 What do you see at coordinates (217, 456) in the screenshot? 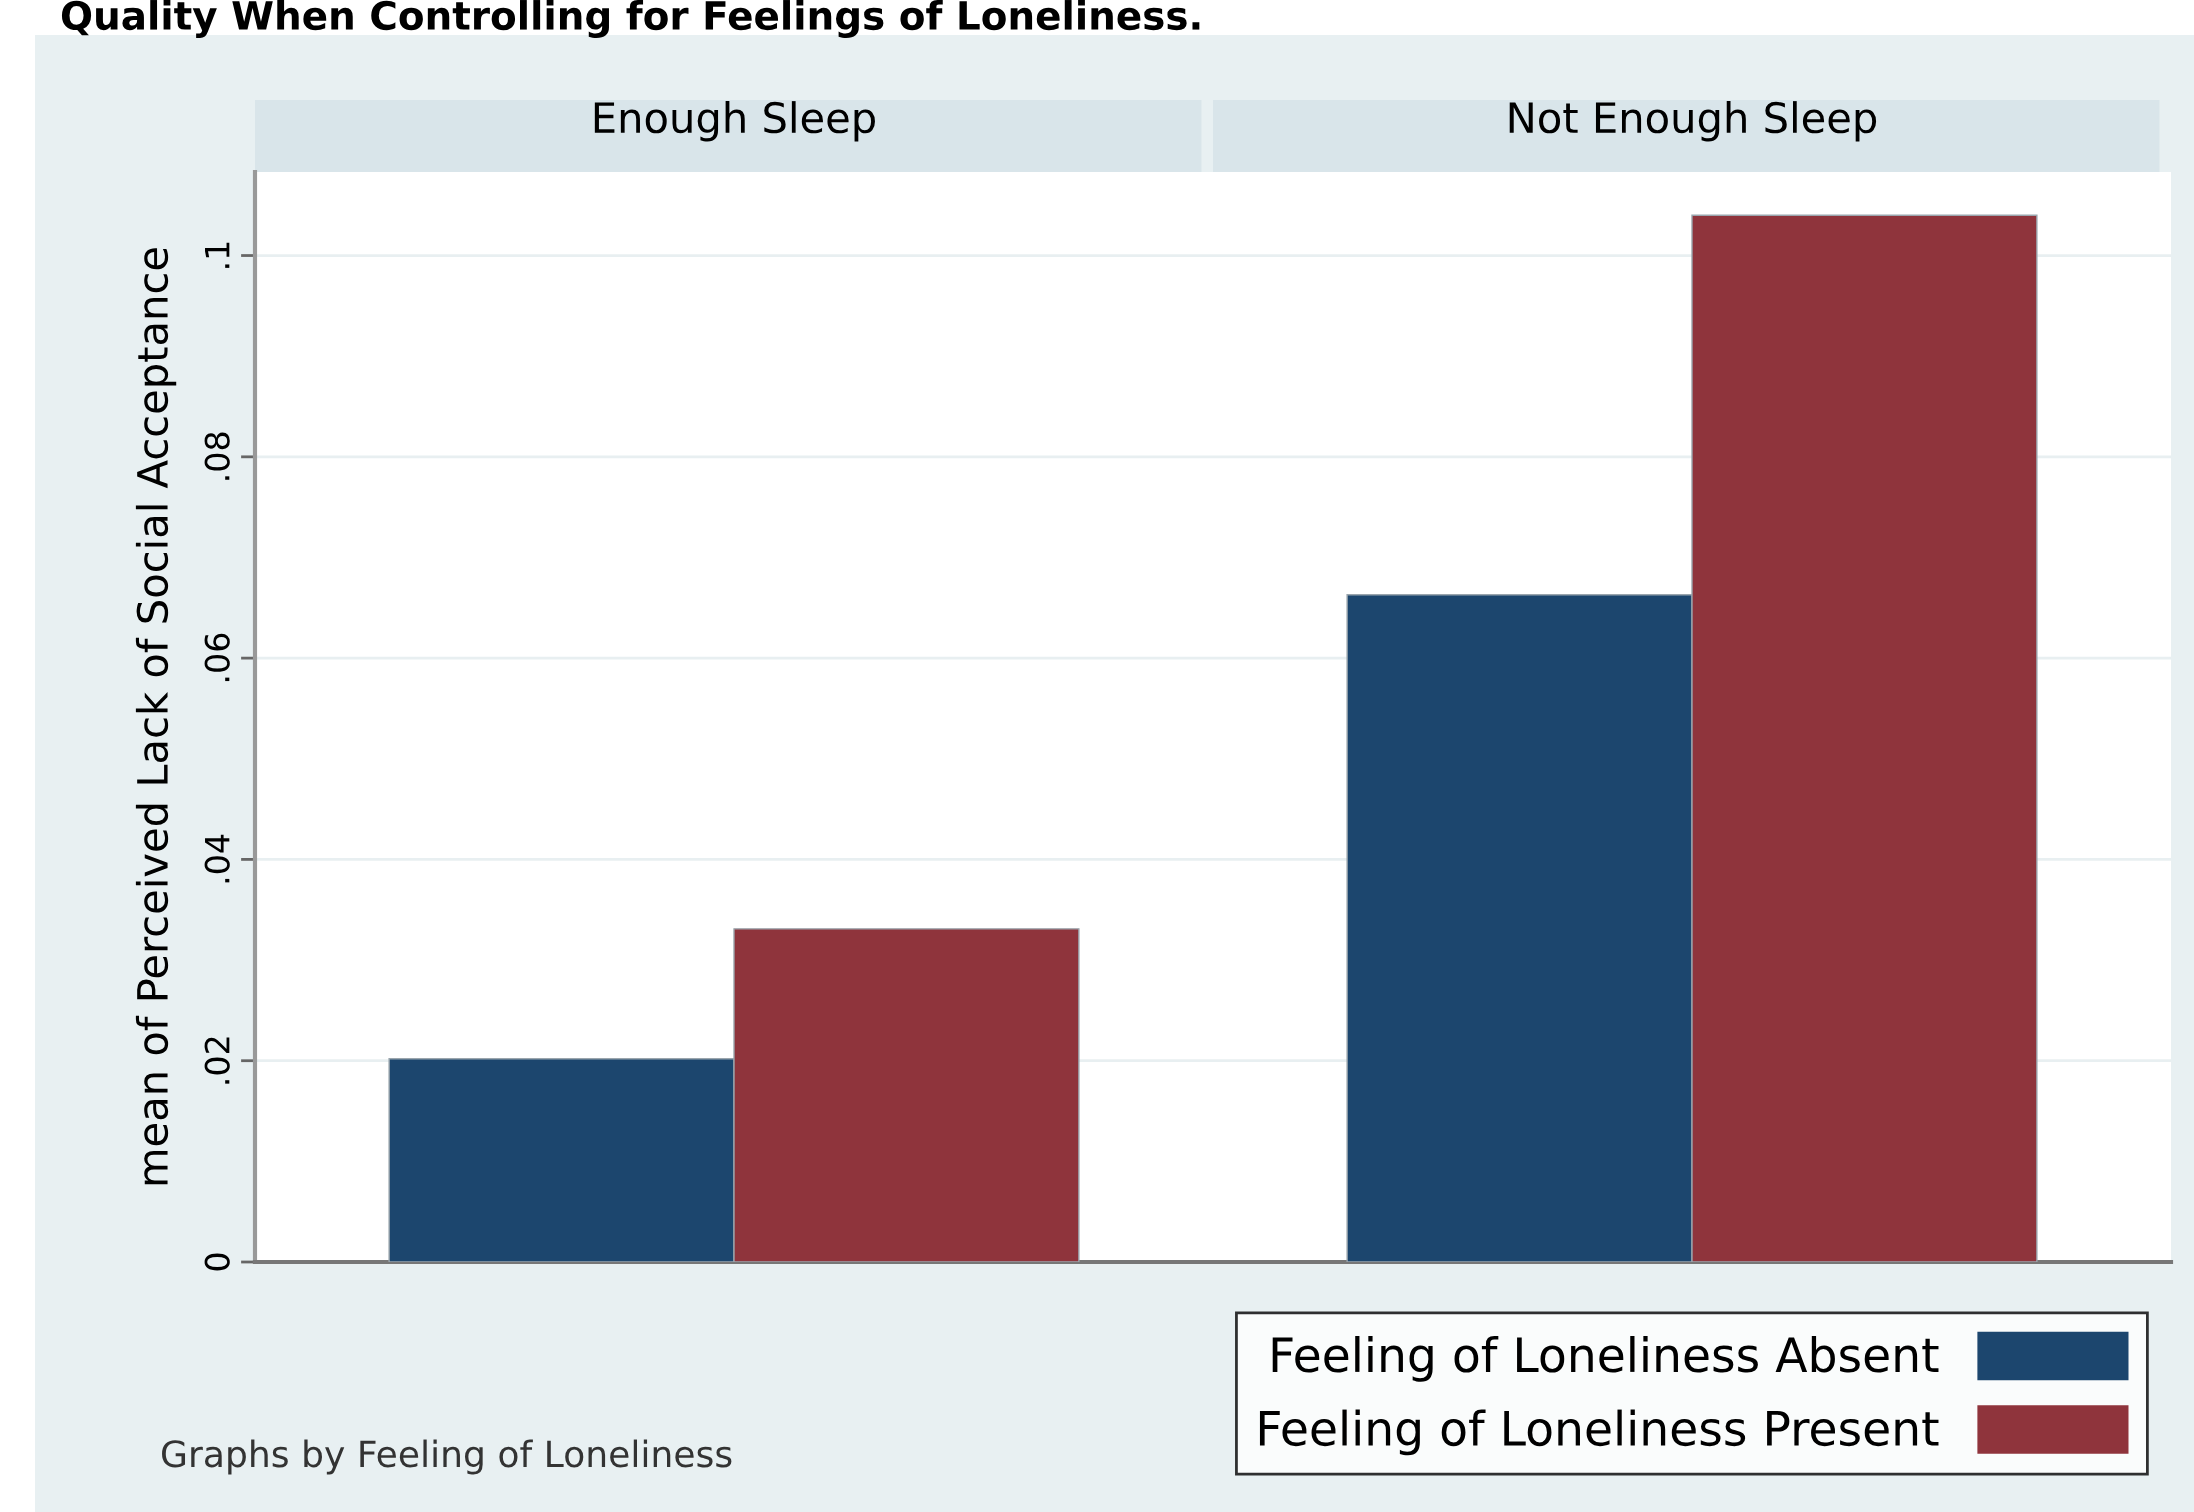
I see `y-tick-label: .08` at bounding box center [217, 456].